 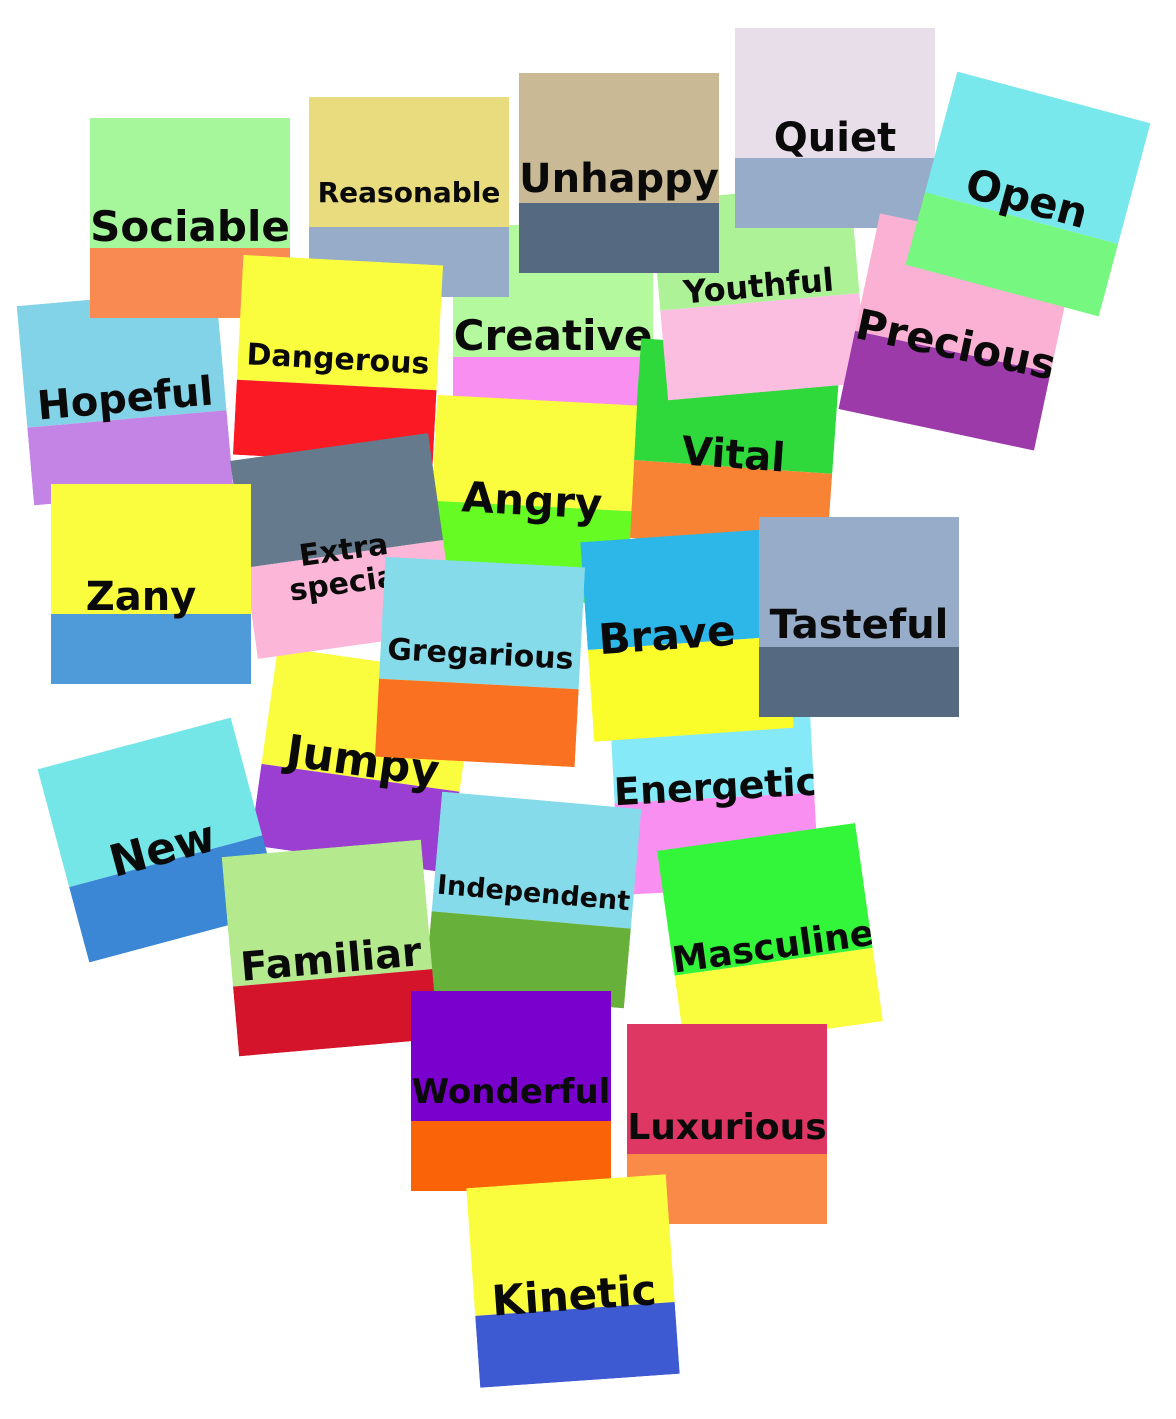 I want to click on swatch-word: Zany, so click(x=141, y=597).